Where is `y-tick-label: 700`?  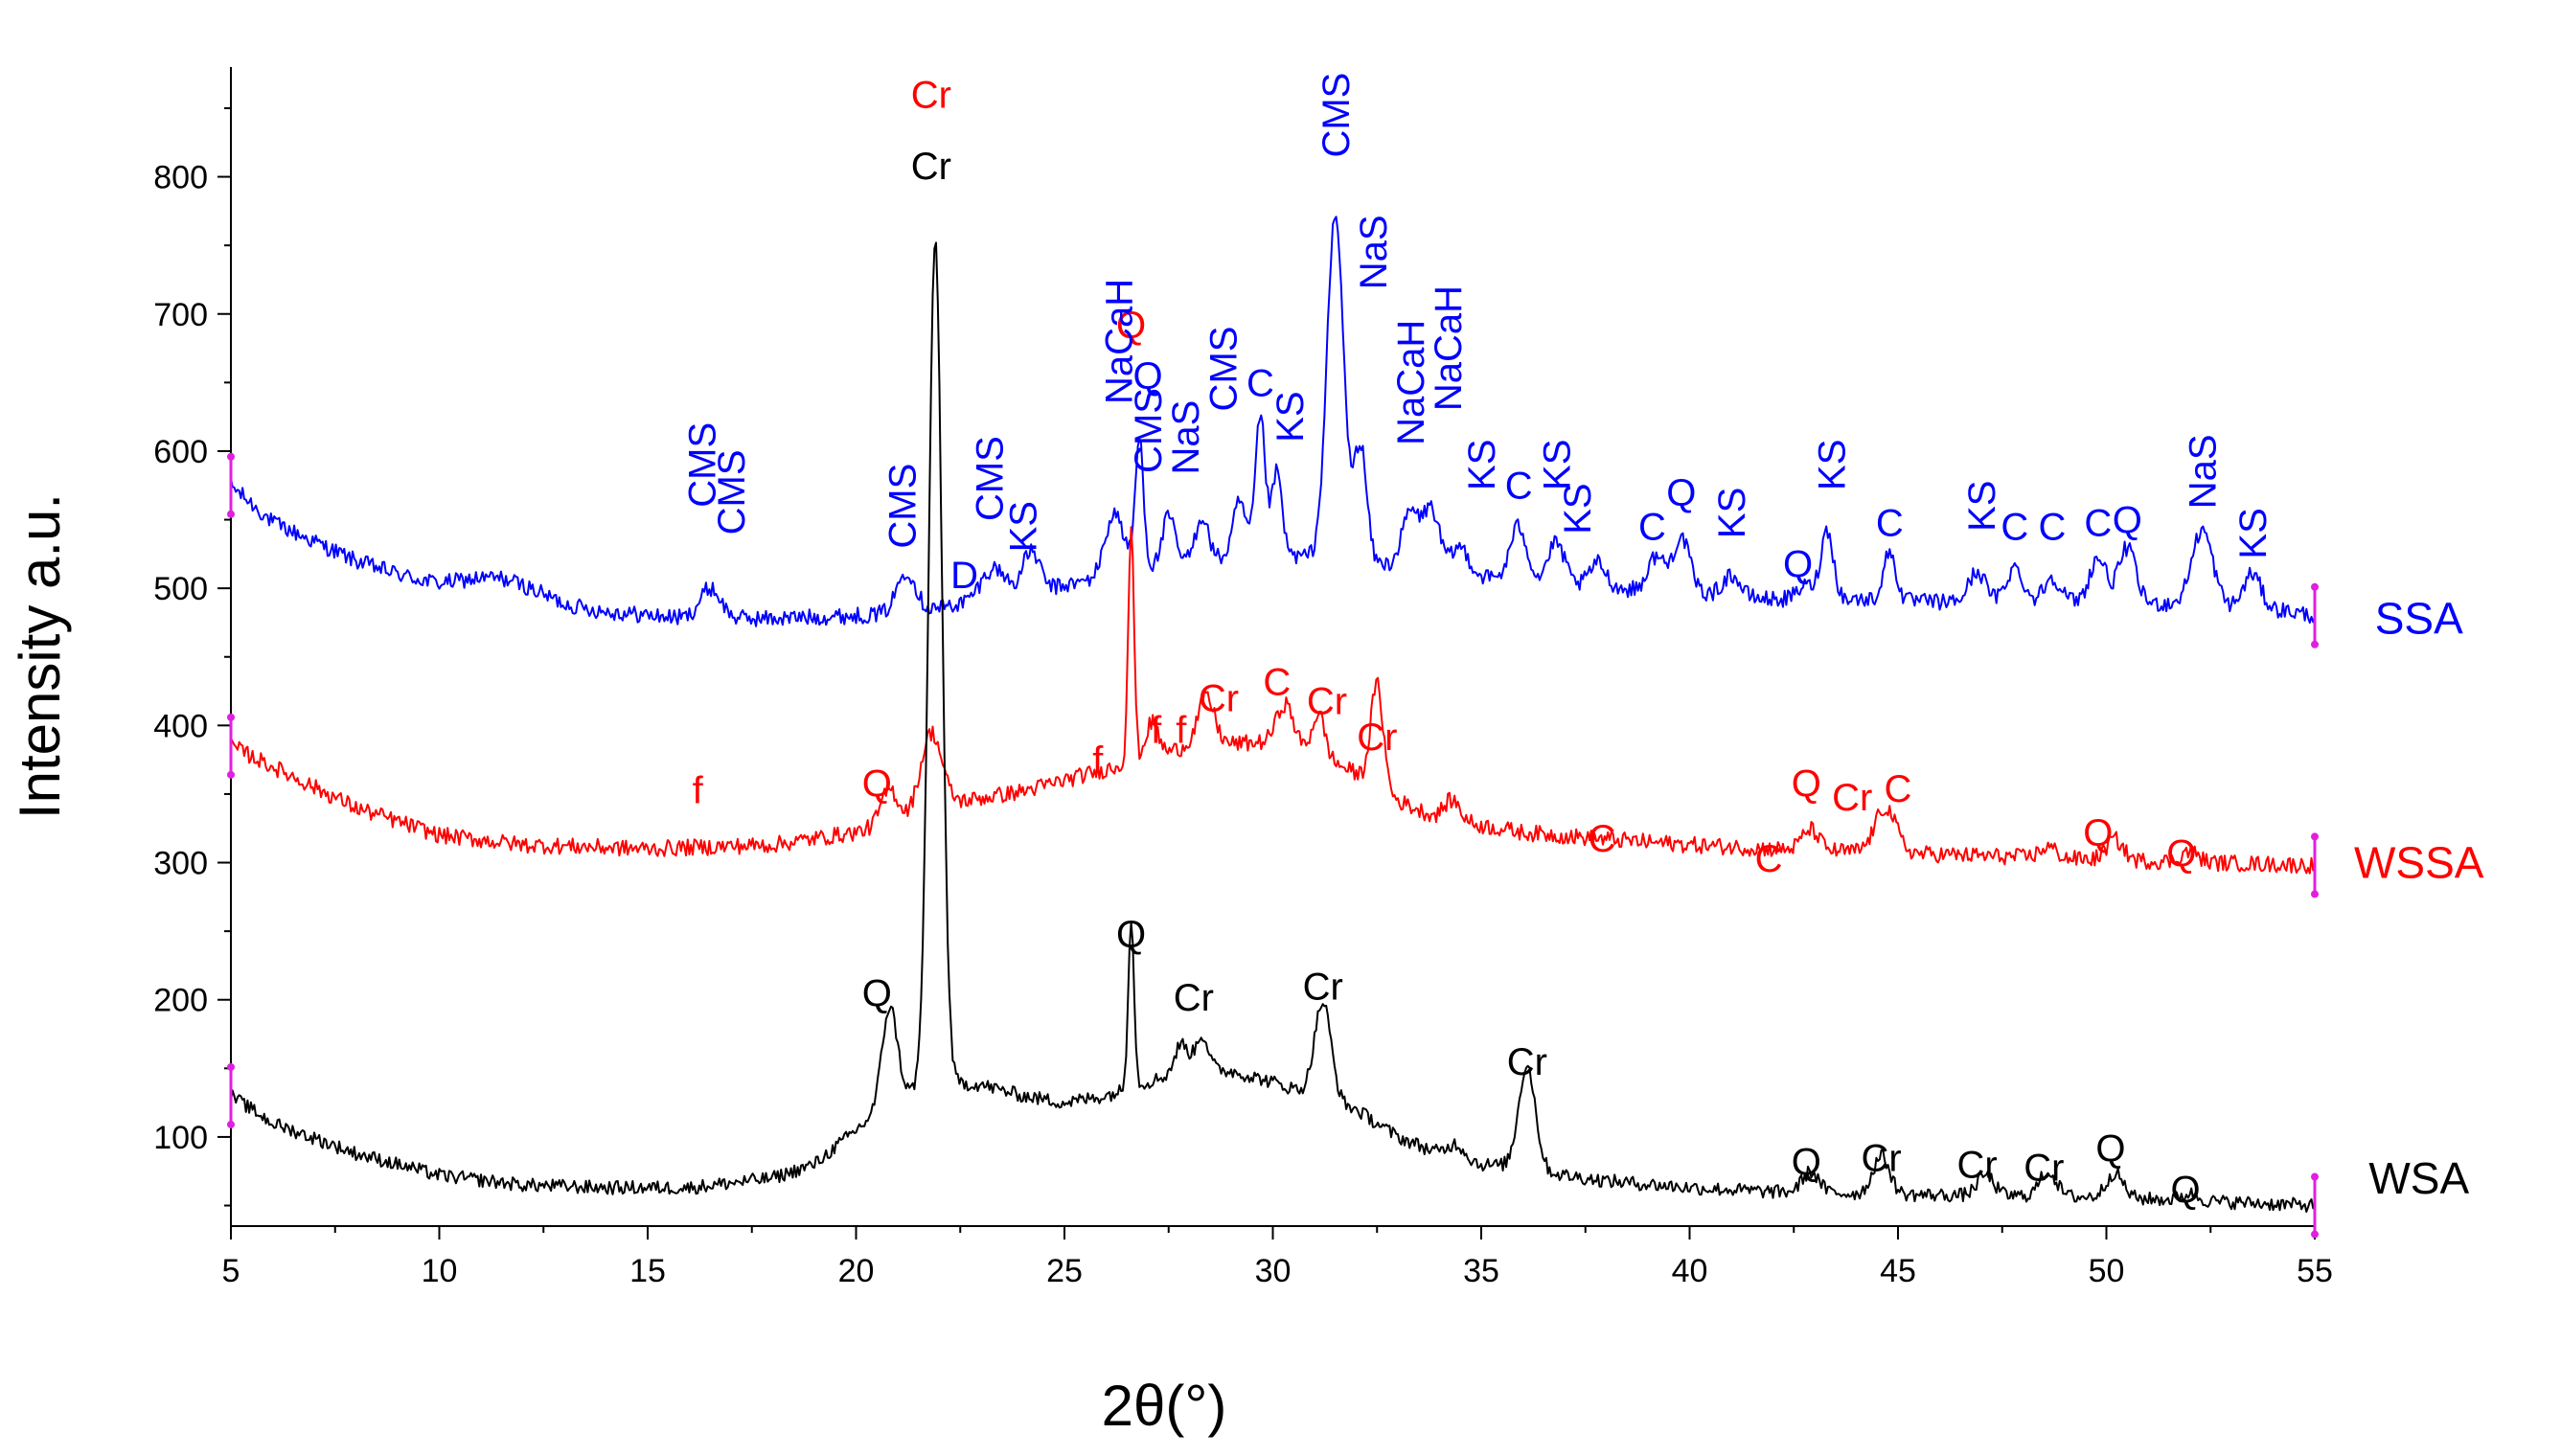
y-tick-label: 700 is located at coordinates (180, 315).